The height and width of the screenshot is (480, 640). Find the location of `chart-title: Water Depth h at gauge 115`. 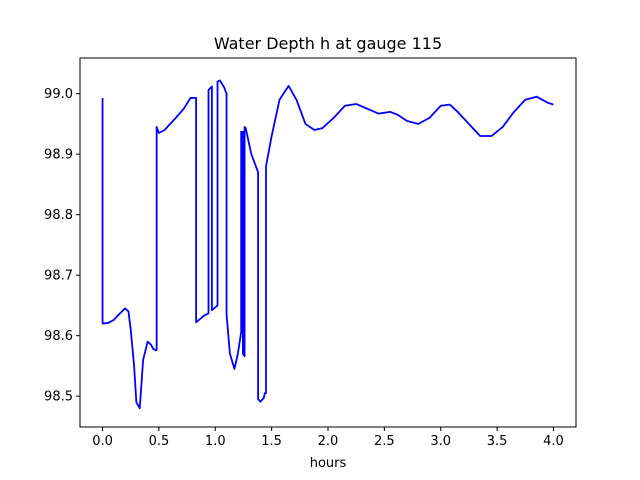

chart-title: Water Depth h at gauge 115 is located at coordinates (328, 43).